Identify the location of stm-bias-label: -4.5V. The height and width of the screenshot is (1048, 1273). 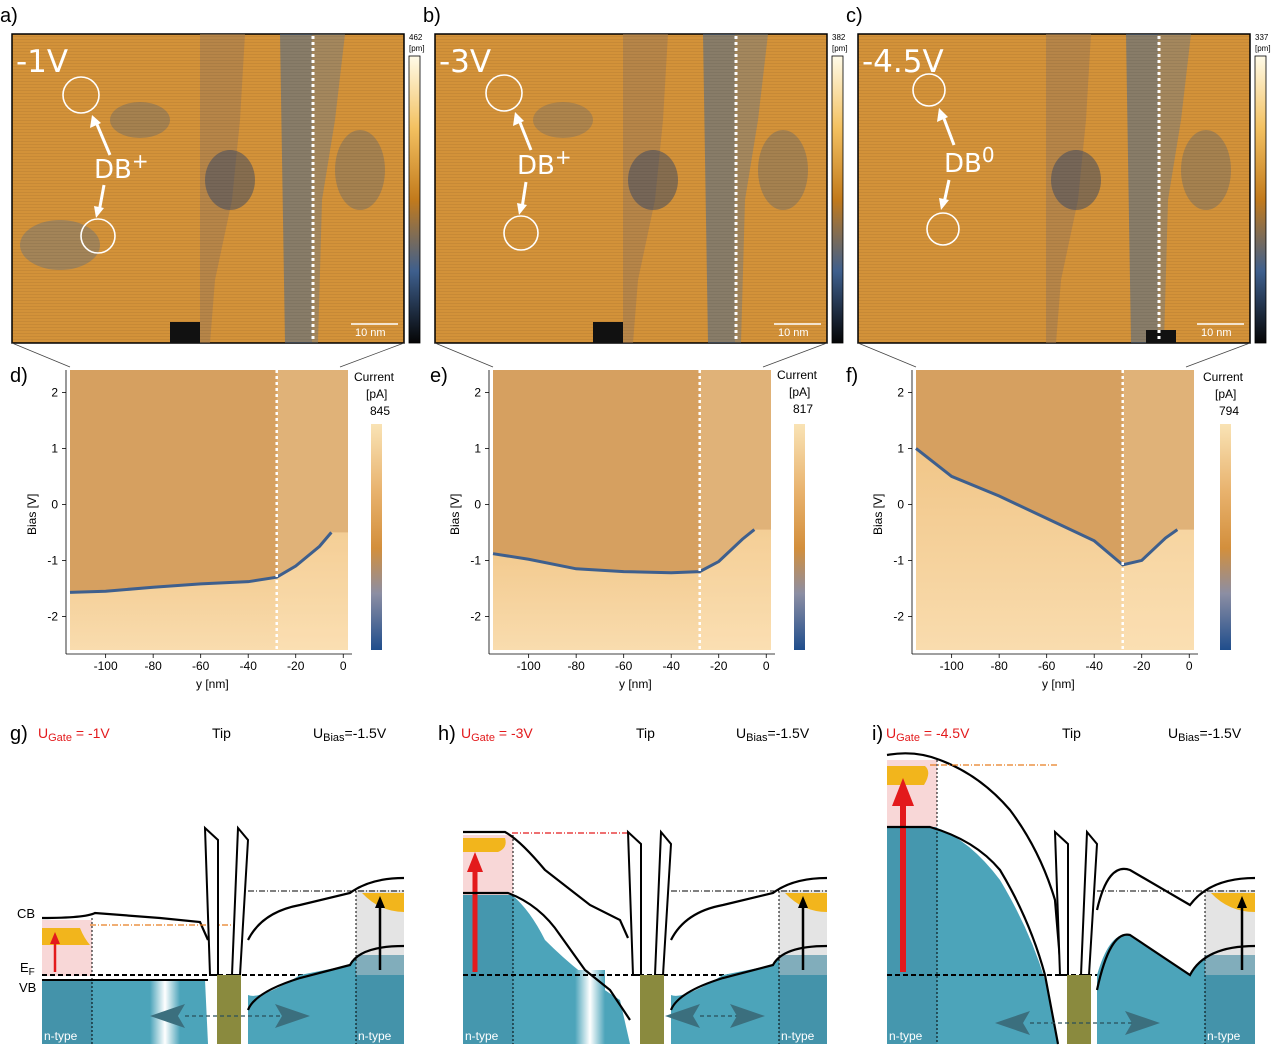
(903, 62).